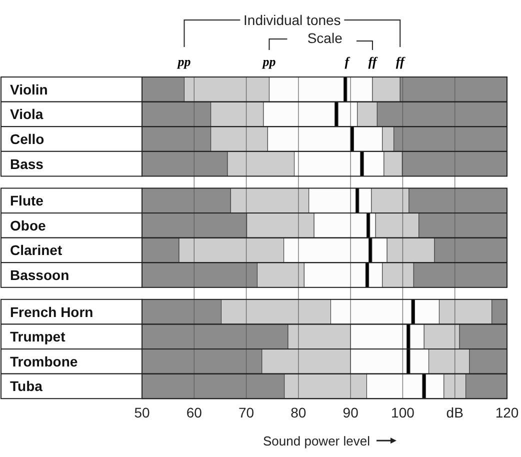 This screenshot has width=521, height=457. Describe the element at coordinates (27, 164) in the screenshot. I see `y-tick-label: Bass` at that location.